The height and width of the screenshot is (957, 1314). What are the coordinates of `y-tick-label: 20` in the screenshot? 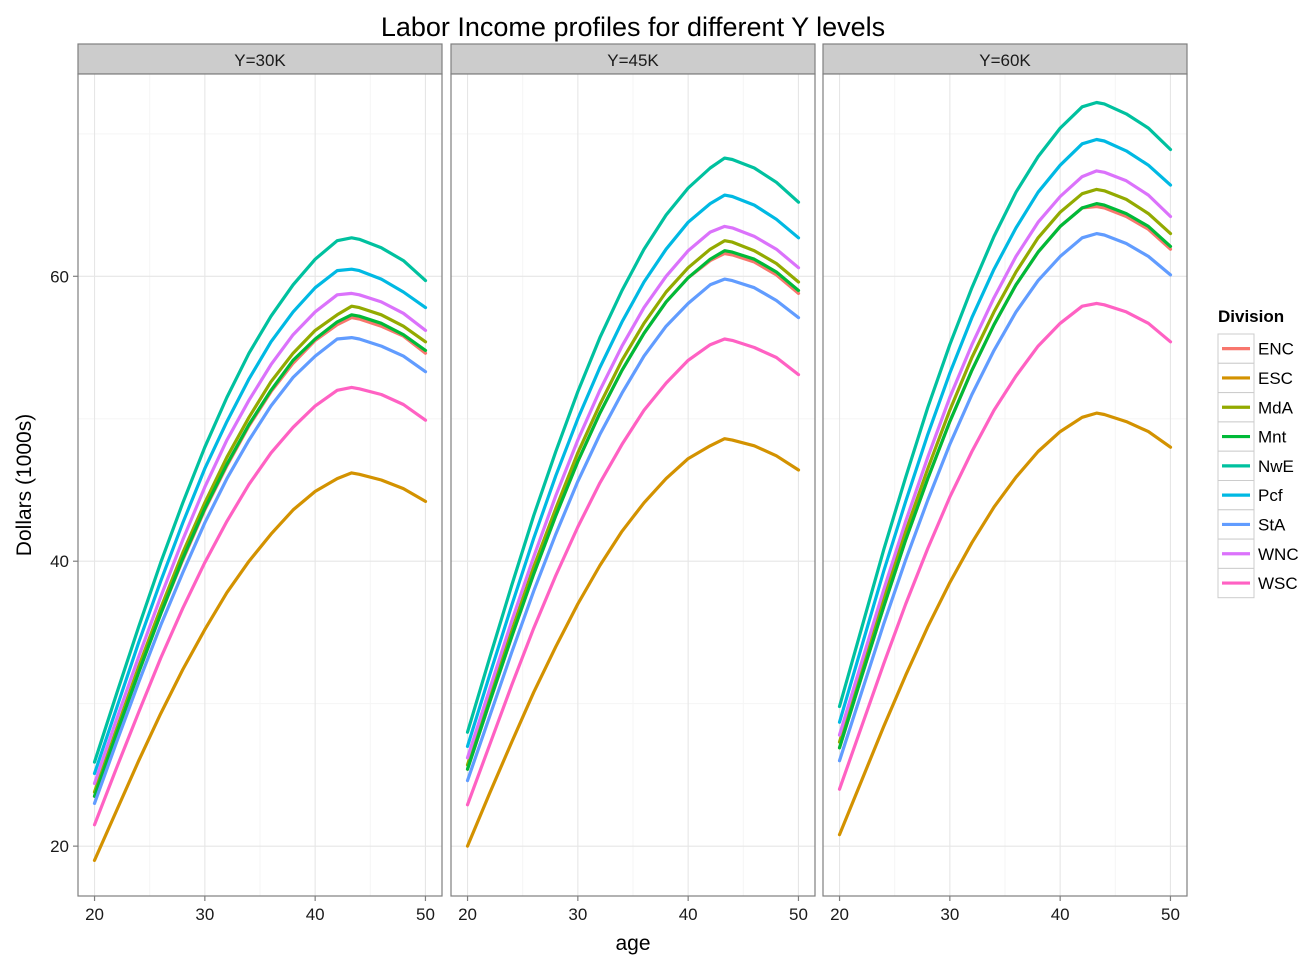 It's located at (59, 846).